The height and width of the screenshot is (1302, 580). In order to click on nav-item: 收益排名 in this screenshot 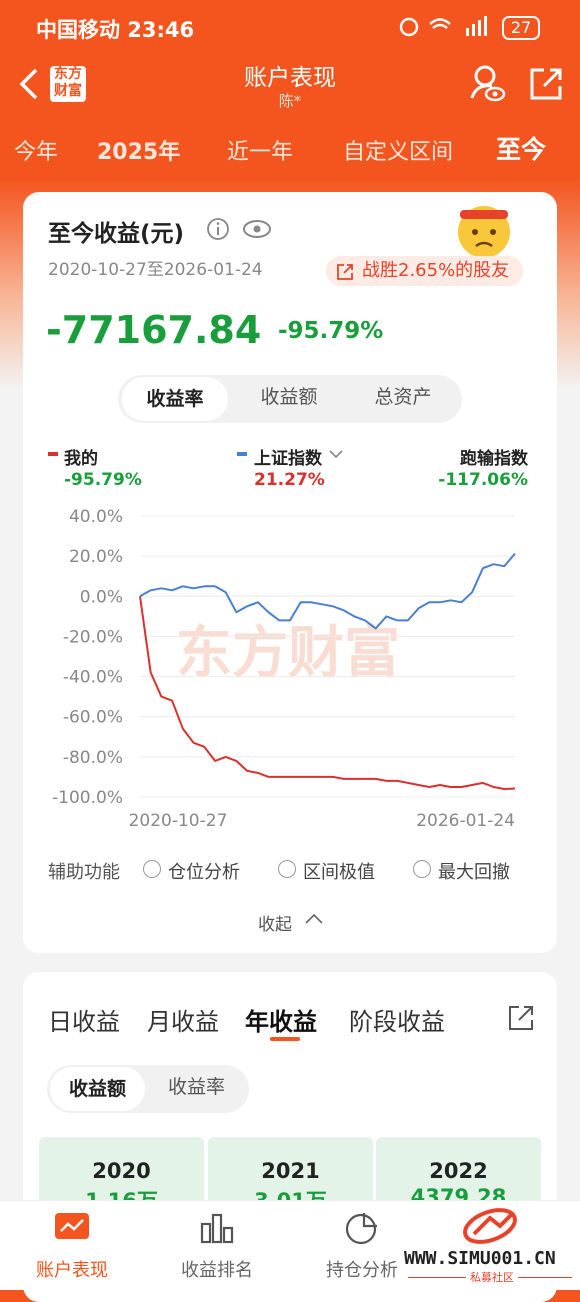, I will do `click(217, 1270)`.